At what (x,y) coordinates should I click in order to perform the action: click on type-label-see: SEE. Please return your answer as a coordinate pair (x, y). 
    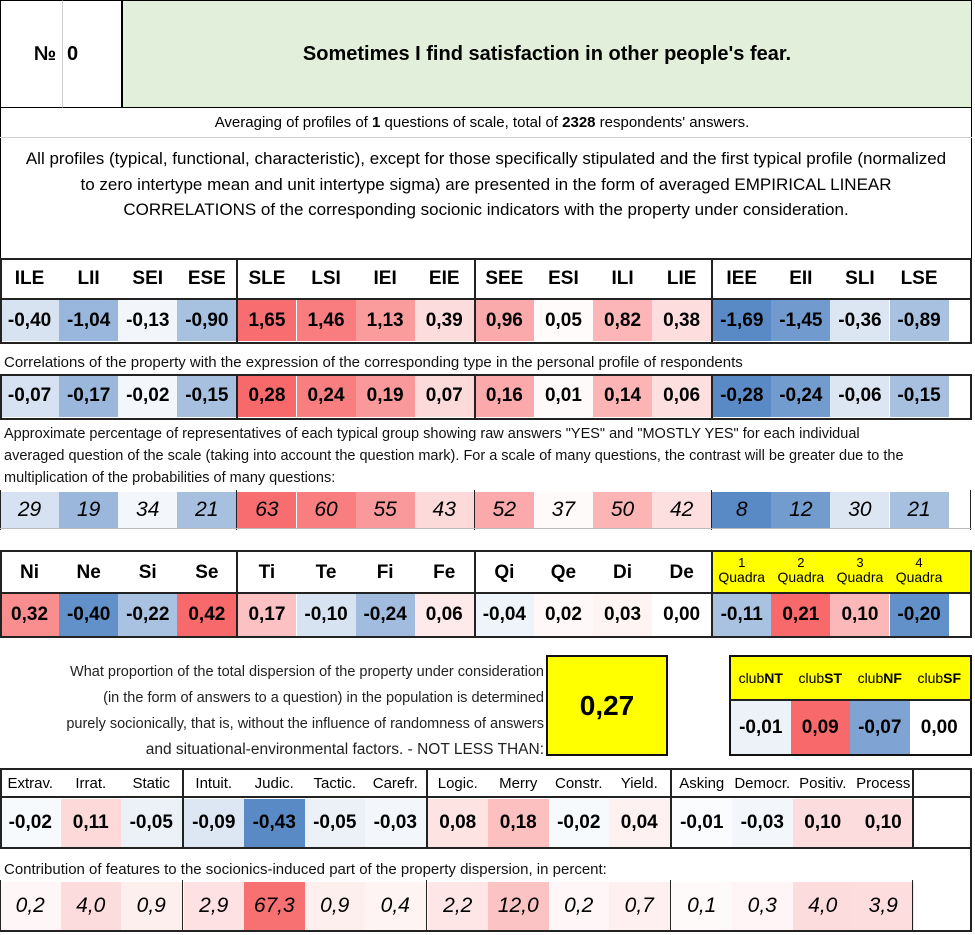
    Looking at the image, I should click on (504, 278).